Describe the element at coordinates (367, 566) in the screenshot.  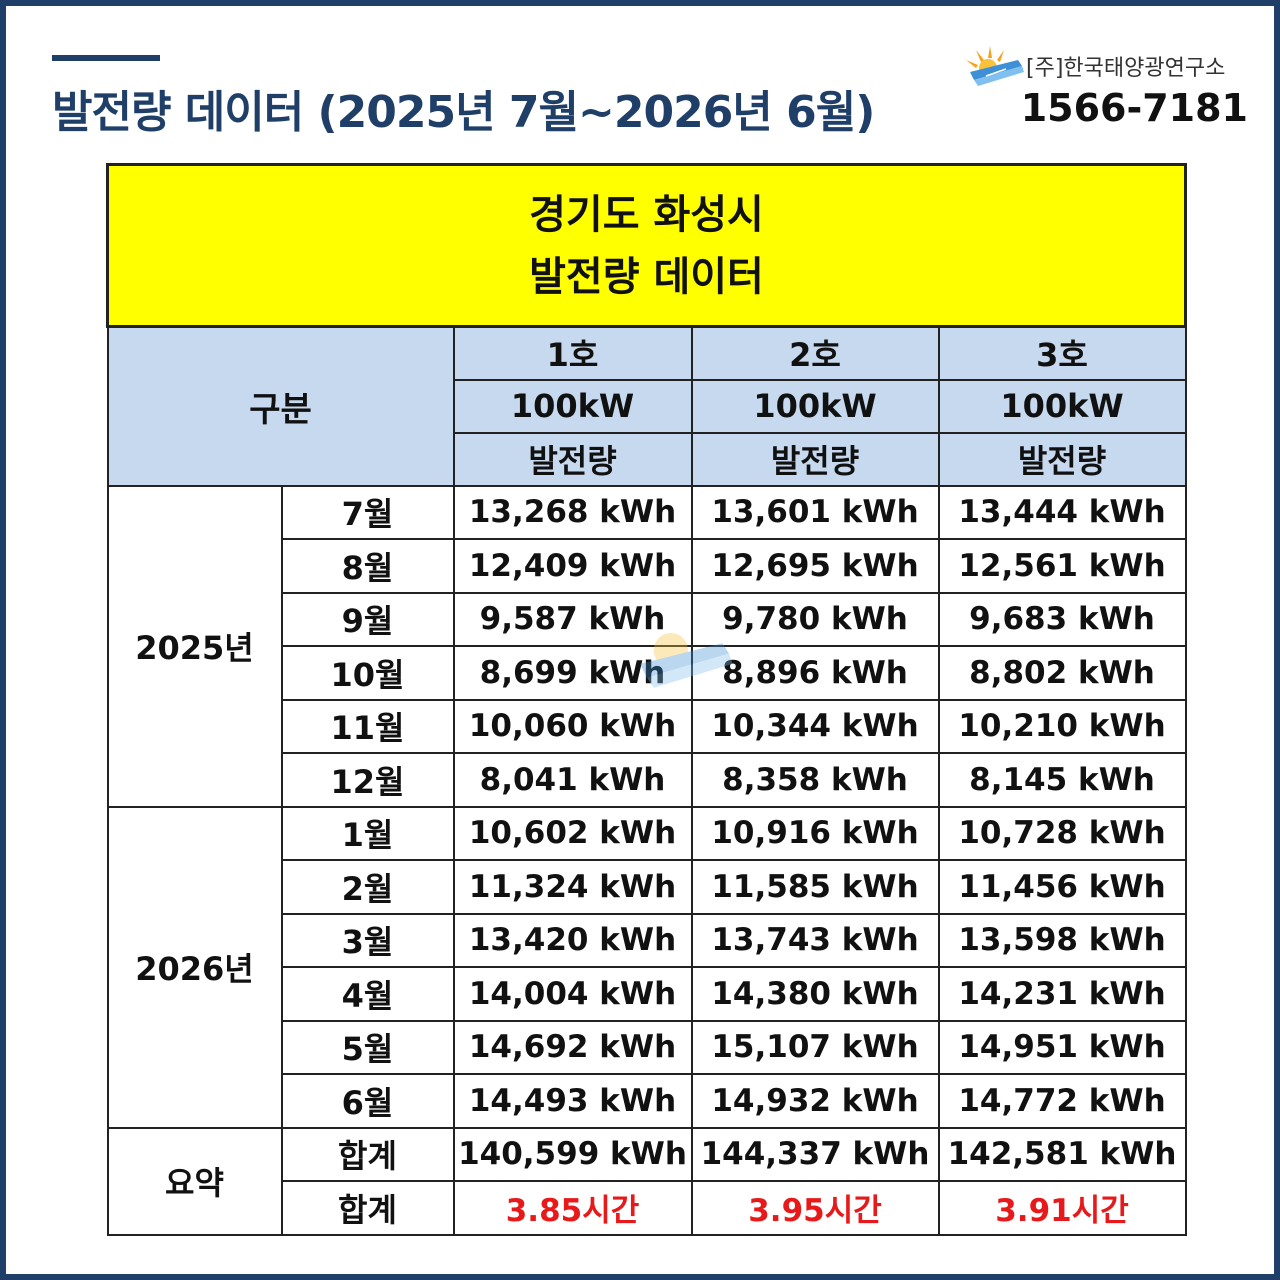
I see `month-label: 8월` at that location.